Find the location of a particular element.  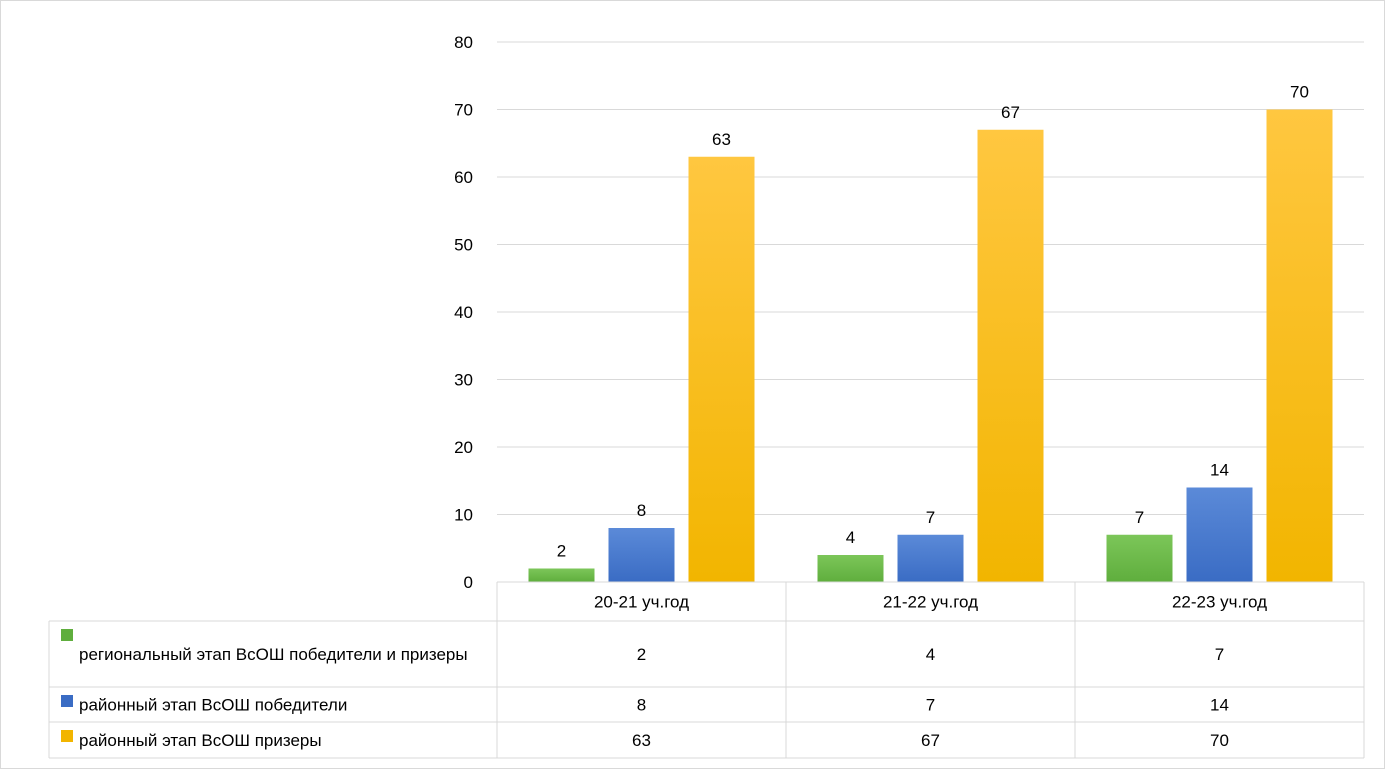

data-label: 67 is located at coordinates (1010, 112).